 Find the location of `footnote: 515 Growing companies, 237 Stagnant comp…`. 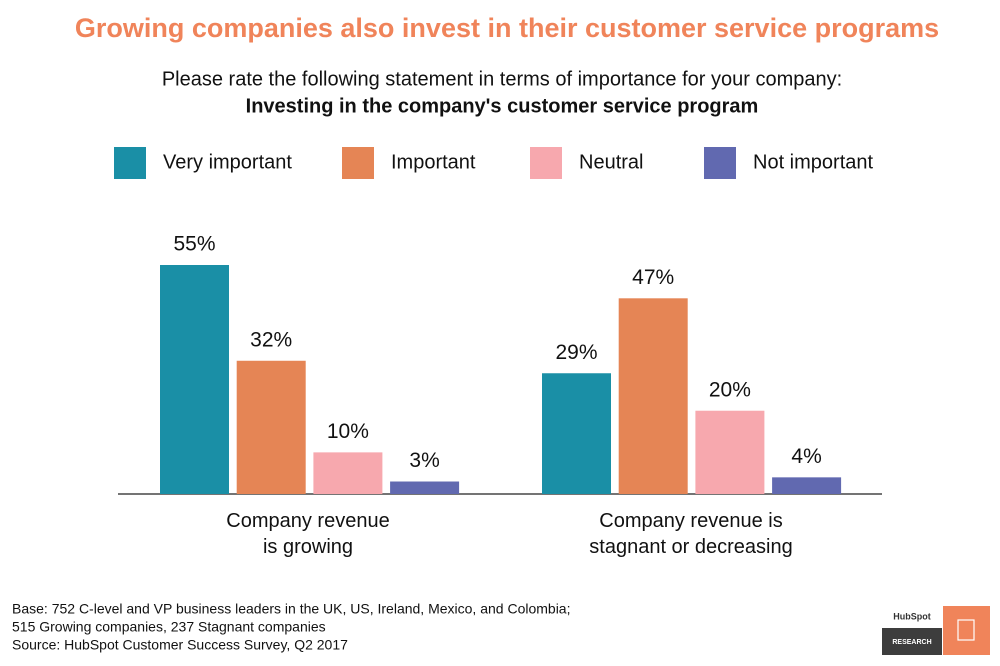

footnote: 515 Growing companies, 237 Stagnant comp… is located at coordinates (169, 627).